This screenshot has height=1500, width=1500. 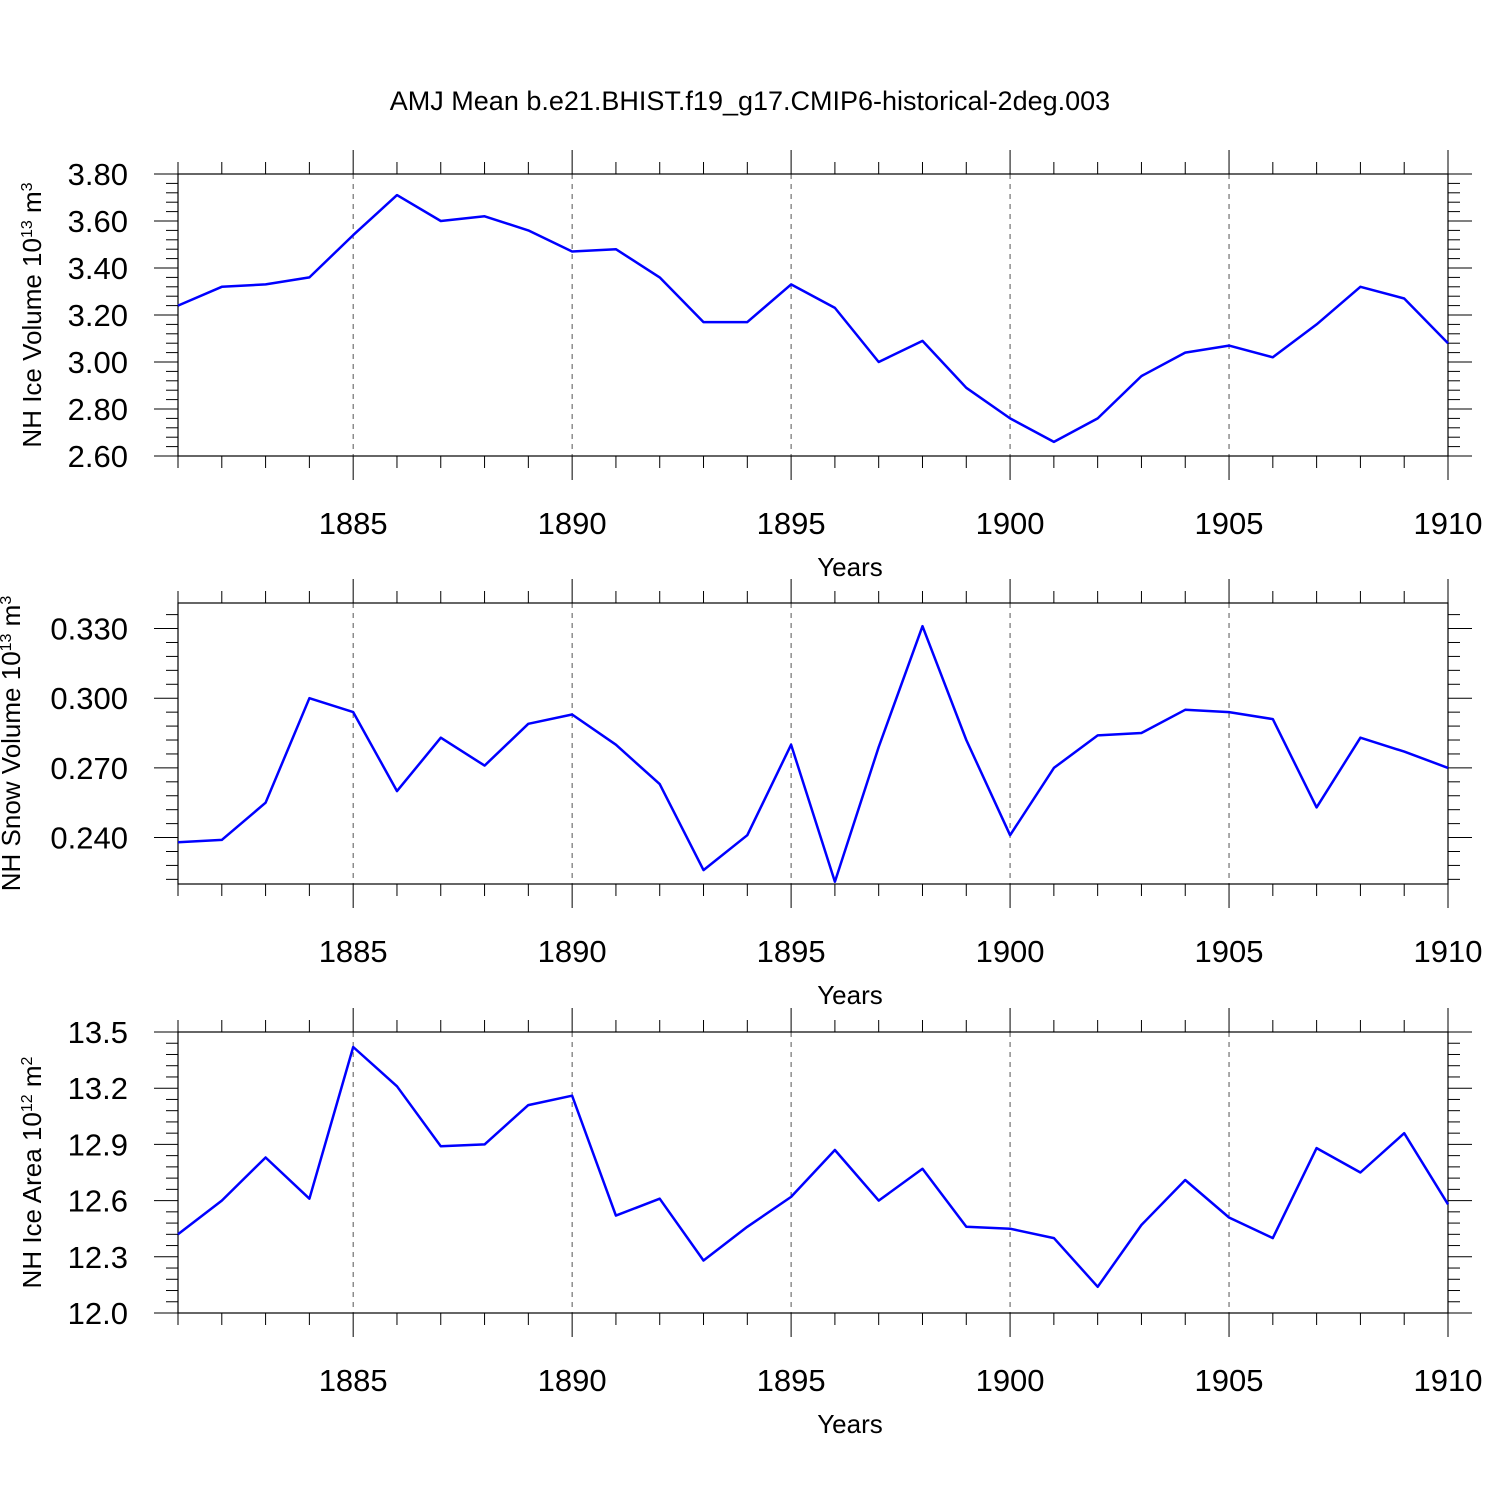 I want to click on y-tick-label: 3.40, so click(x=98, y=268).